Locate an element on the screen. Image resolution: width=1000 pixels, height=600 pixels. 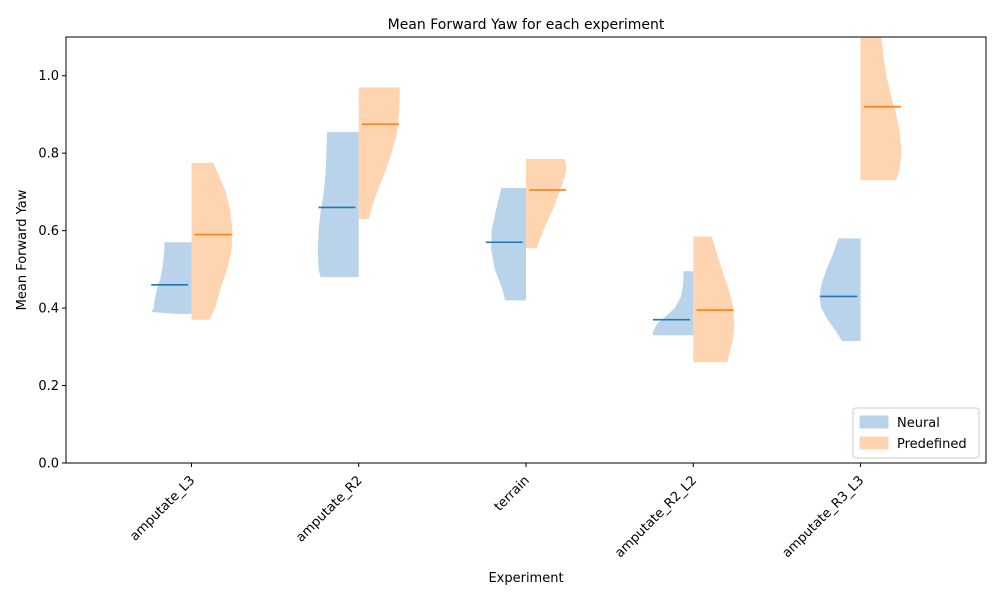
violin-predefined-amputate_R3_L3 is located at coordinates (881, 109).